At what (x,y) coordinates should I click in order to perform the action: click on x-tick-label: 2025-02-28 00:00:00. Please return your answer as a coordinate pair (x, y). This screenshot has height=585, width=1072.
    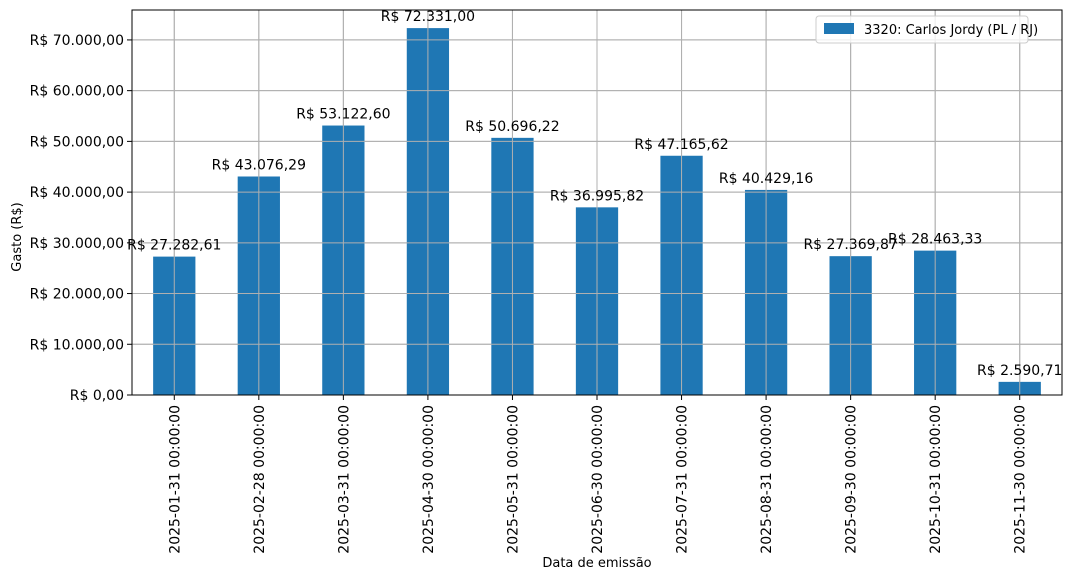
    Looking at the image, I should click on (260, 479).